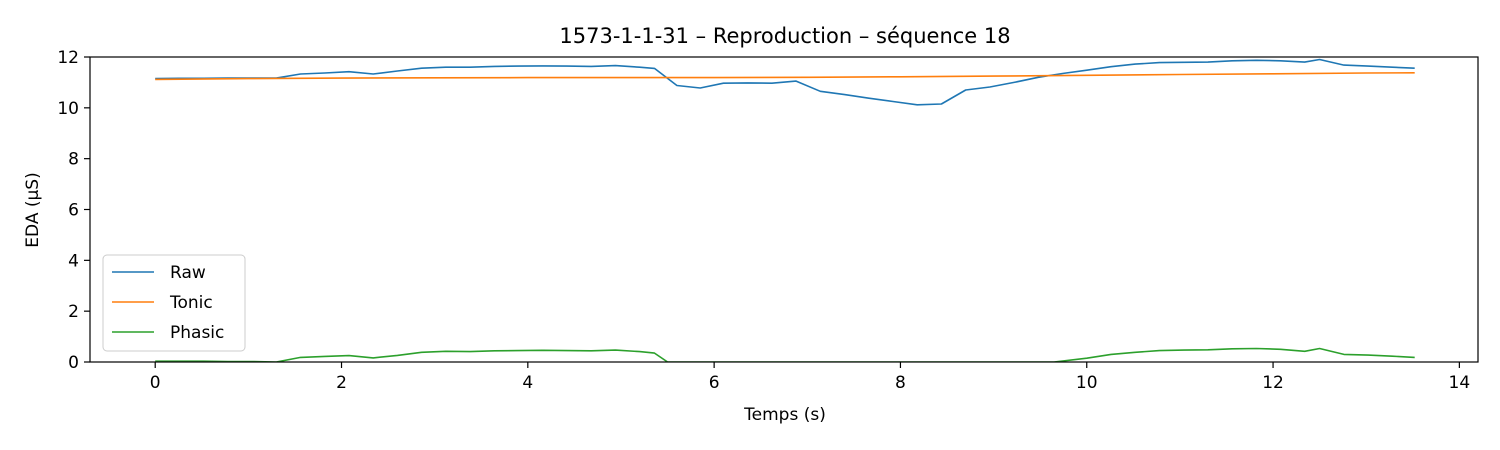  Describe the element at coordinates (785, 354) in the screenshot. I see `series-line-phasic` at that location.